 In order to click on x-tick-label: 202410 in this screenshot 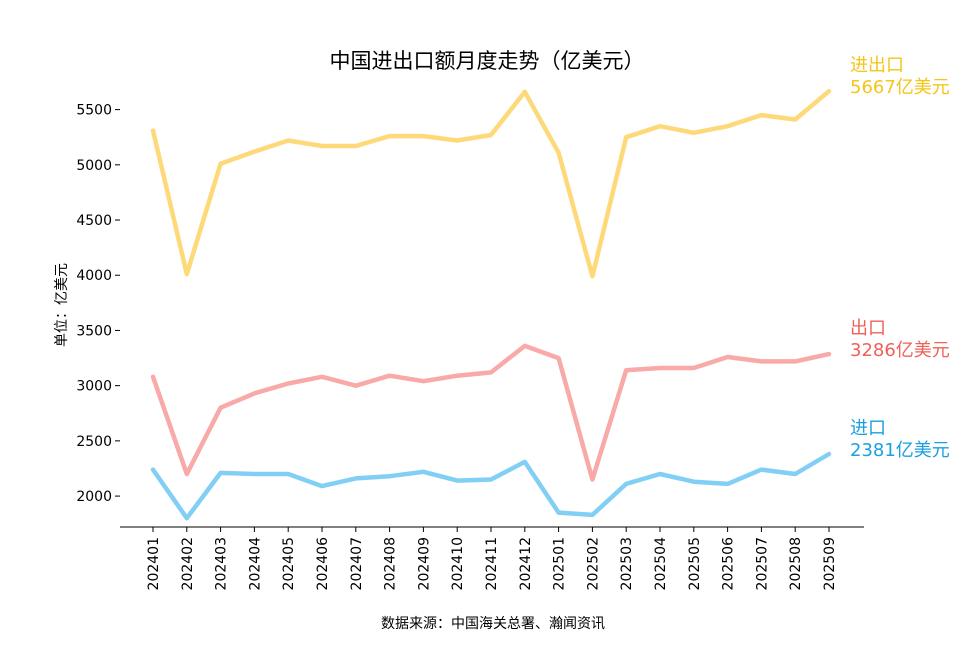, I will do `click(458, 563)`.